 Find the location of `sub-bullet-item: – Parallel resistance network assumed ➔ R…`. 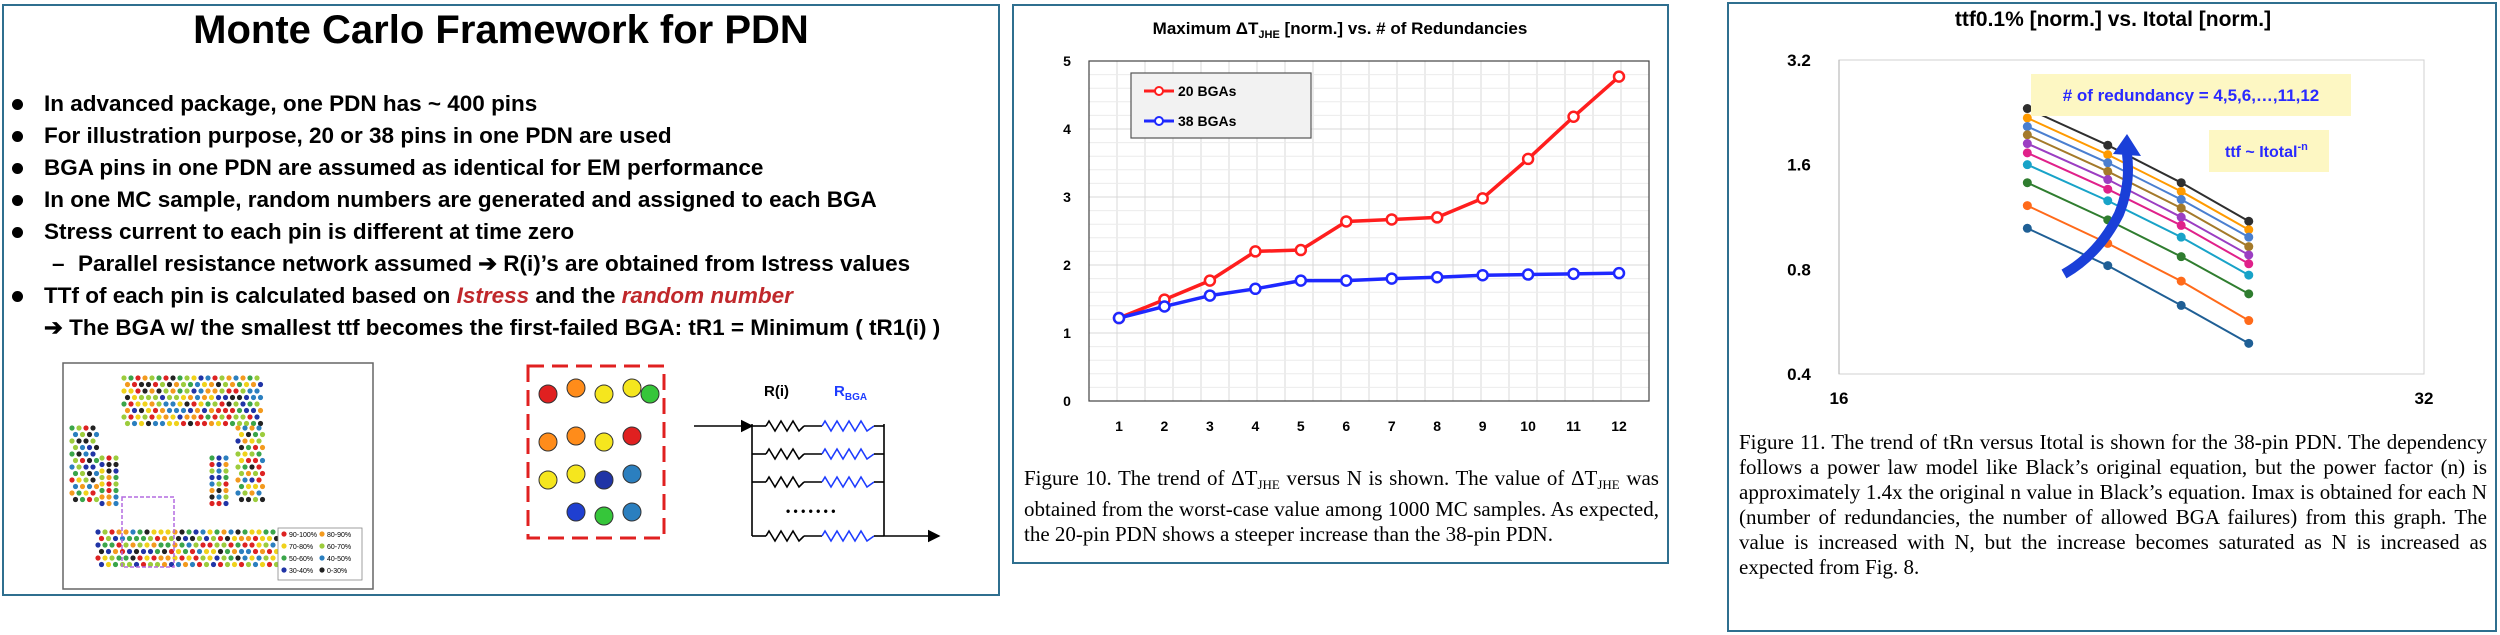

sub-bullet-item: – Parallel resistance network assumed ➔ R… is located at coordinates (502, 264).